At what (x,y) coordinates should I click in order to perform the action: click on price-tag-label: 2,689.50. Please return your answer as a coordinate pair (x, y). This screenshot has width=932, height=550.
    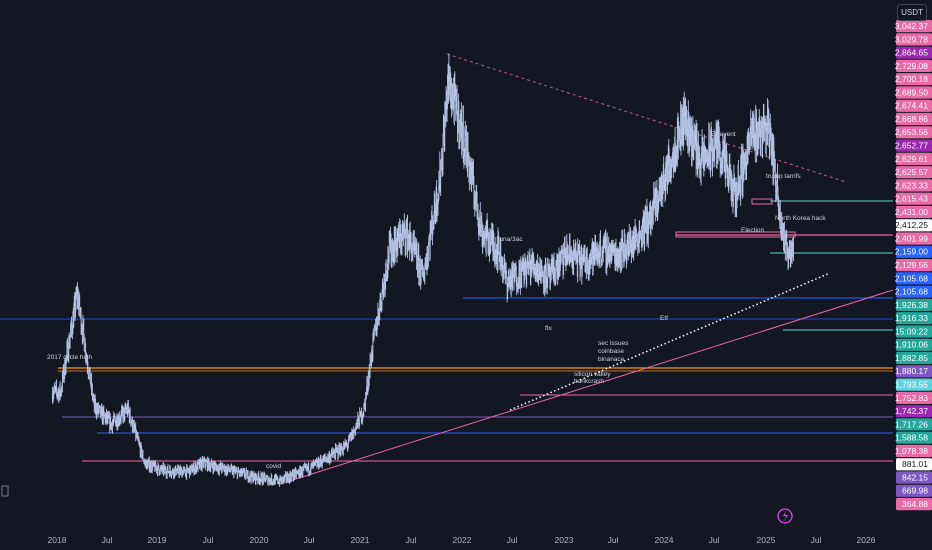
    Looking at the image, I should click on (911, 92).